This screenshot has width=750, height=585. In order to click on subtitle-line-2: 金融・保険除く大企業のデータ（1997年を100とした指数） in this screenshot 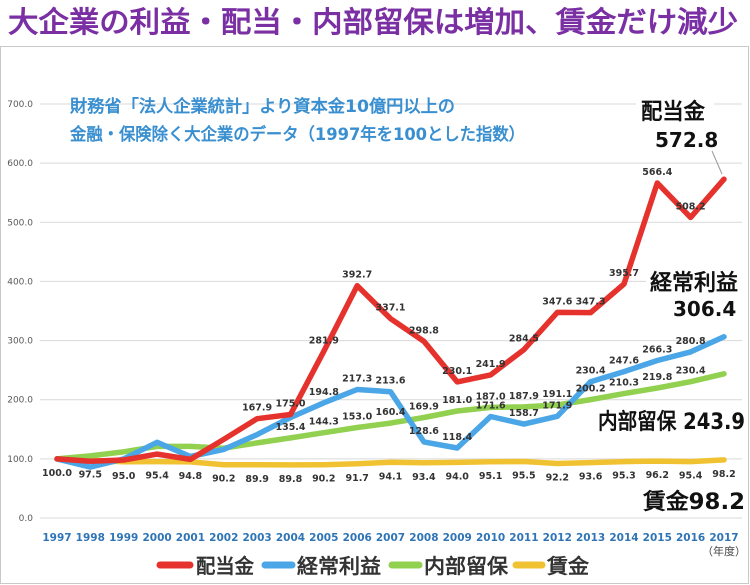, I will do `click(297, 134)`.